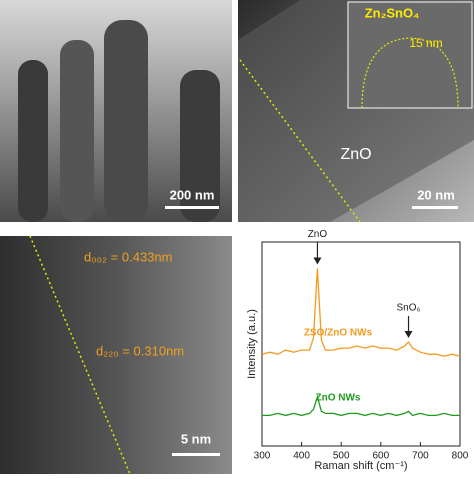  I want to click on x-axis-label: Raman shift (cm⁻¹), so click(360, 466).